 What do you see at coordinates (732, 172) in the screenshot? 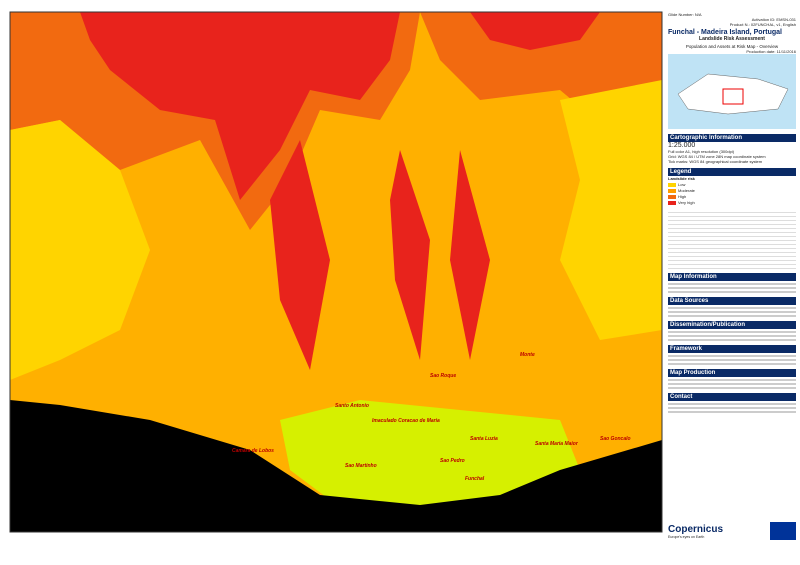
I see `section-heading: Legend` at bounding box center [732, 172].